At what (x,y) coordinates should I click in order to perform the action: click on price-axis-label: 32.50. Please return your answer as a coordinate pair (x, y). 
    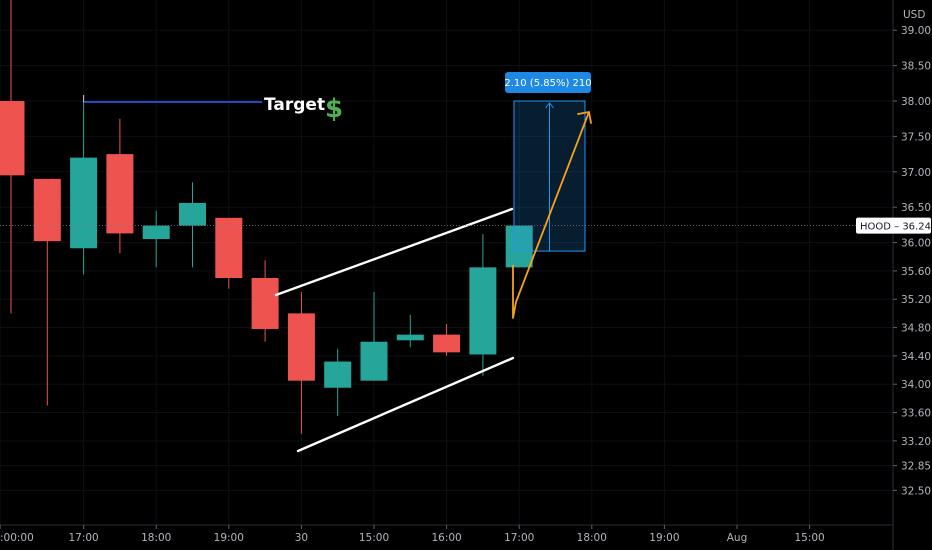
    Looking at the image, I should click on (916, 491).